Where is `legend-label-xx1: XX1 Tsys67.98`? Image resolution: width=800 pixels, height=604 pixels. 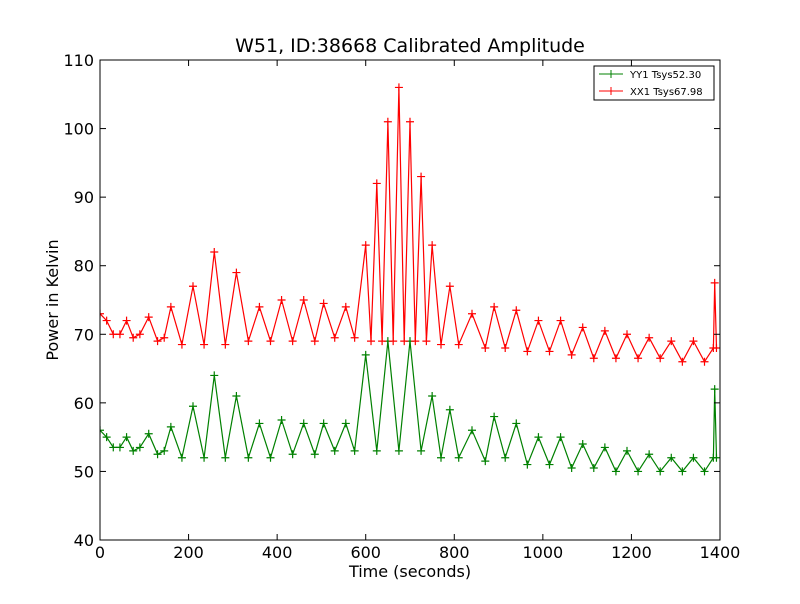
legend-label-xx1: XX1 Tsys67.98 is located at coordinates (666, 92).